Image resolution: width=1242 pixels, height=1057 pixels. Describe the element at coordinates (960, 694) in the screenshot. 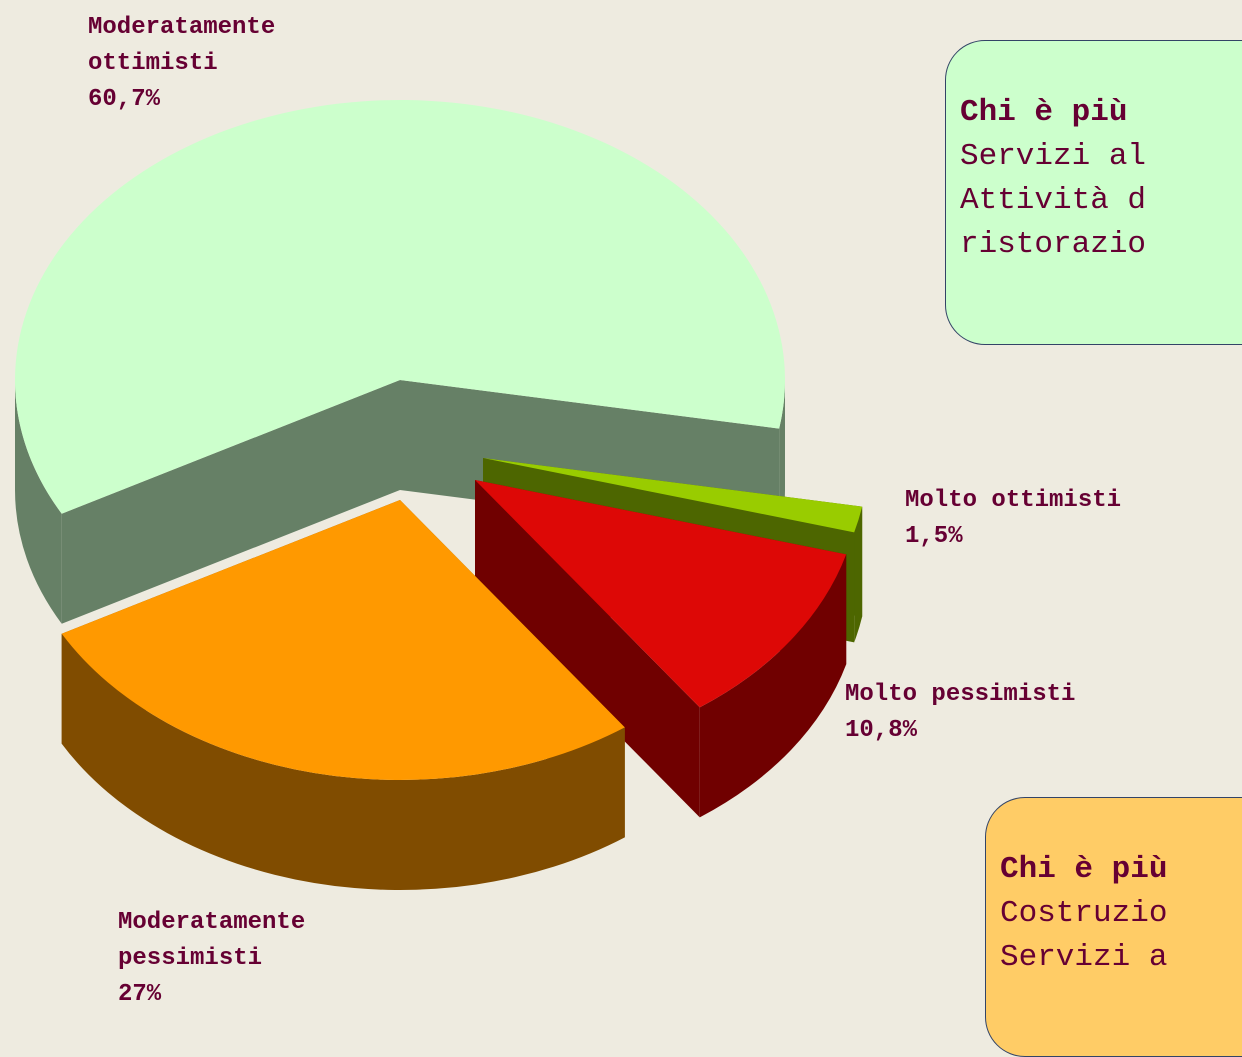

I see `category-name: Molto pessimisti` at that location.